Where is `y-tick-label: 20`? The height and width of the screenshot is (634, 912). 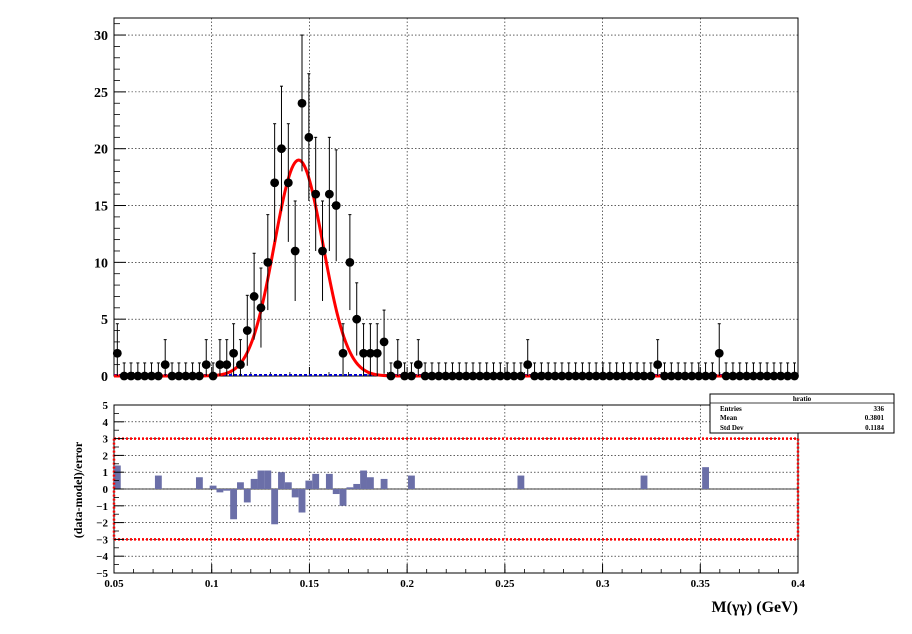 y-tick-label: 20 is located at coordinates (101, 150).